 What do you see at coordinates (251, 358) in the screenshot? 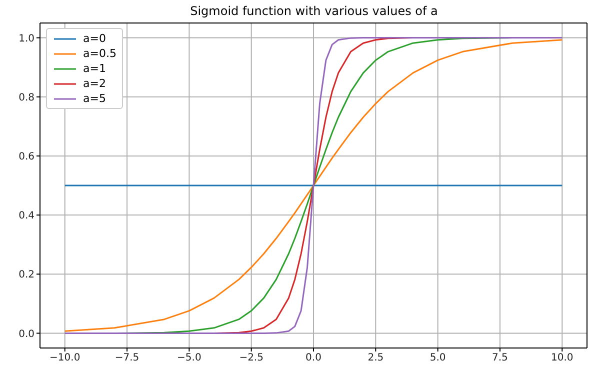
I see `x-tick-label: −2.5` at bounding box center [251, 358].